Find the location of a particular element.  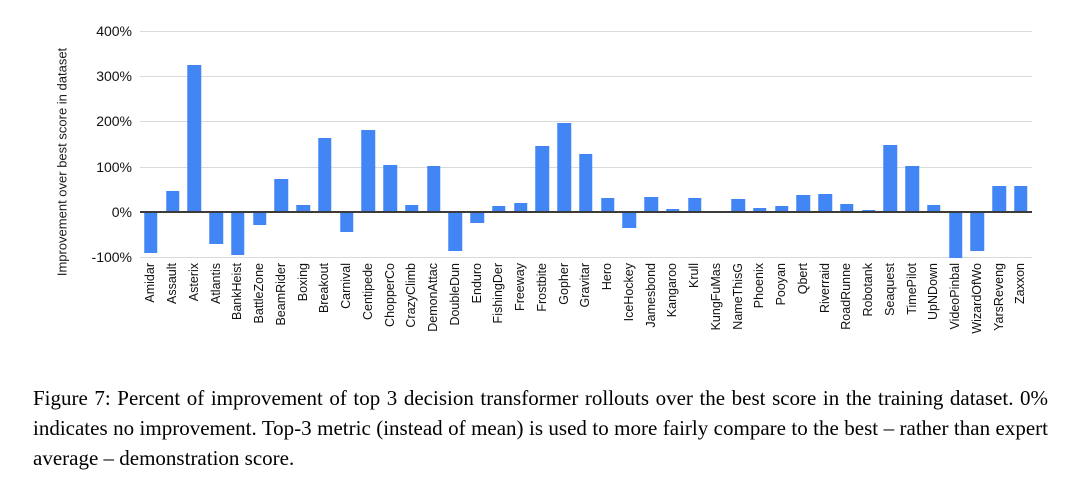

x-tick-cell: IceHockey is located at coordinates (630, 315).